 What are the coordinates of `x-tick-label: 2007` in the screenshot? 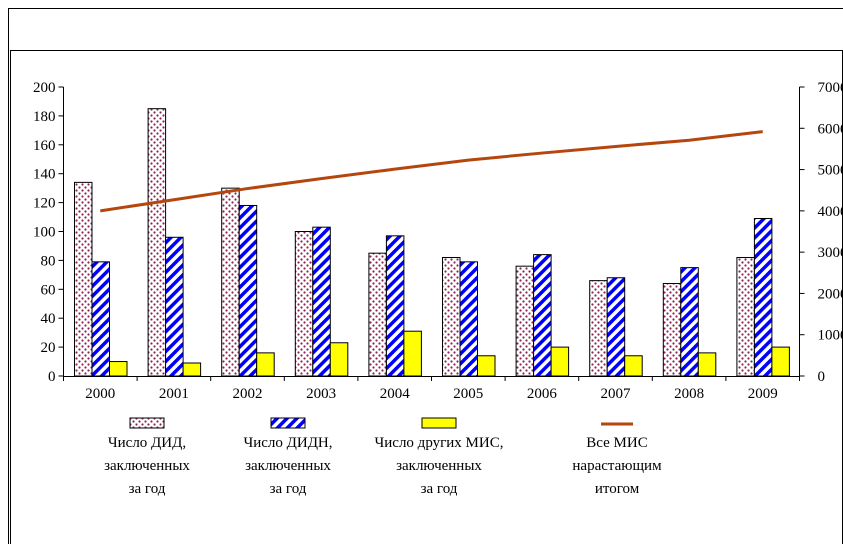 It's located at (616, 394).